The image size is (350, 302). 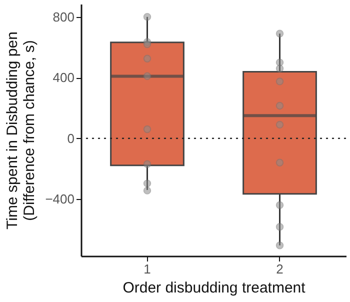 What do you see at coordinates (70, 138) in the screenshot?
I see `y-tick-label: 0` at bounding box center [70, 138].